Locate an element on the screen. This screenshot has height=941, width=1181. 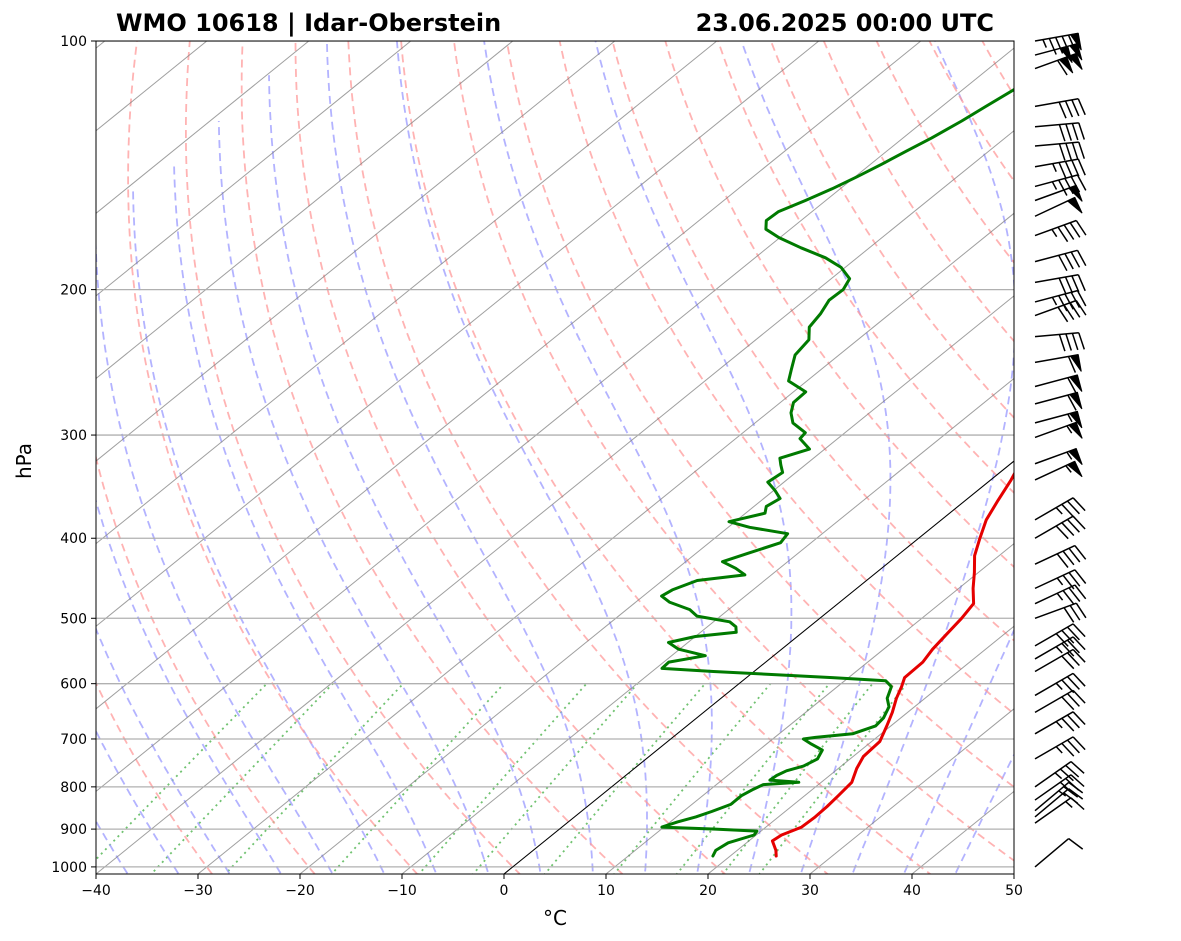
x-axis-ticks: −40 −30 −20 −10 0 10 20 30 40 50 is located at coordinates (552, 886).